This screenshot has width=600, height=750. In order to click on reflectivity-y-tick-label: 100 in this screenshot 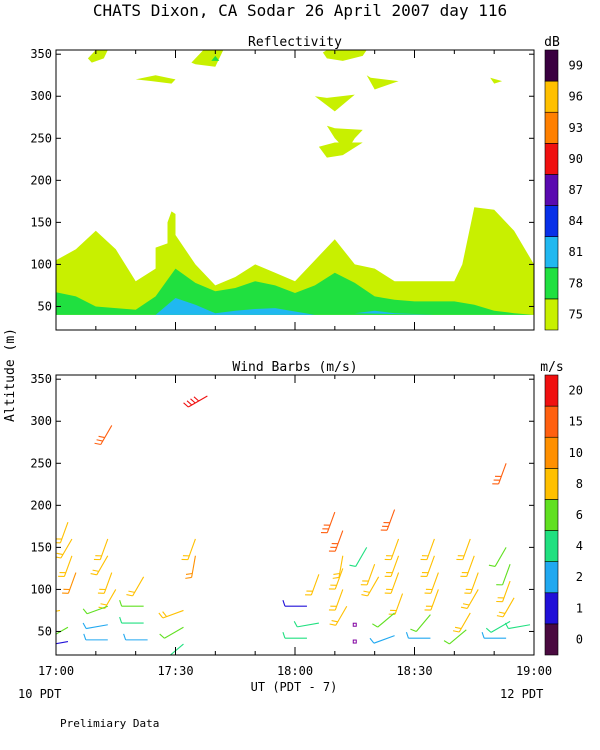, I will do `click(41, 264)`.